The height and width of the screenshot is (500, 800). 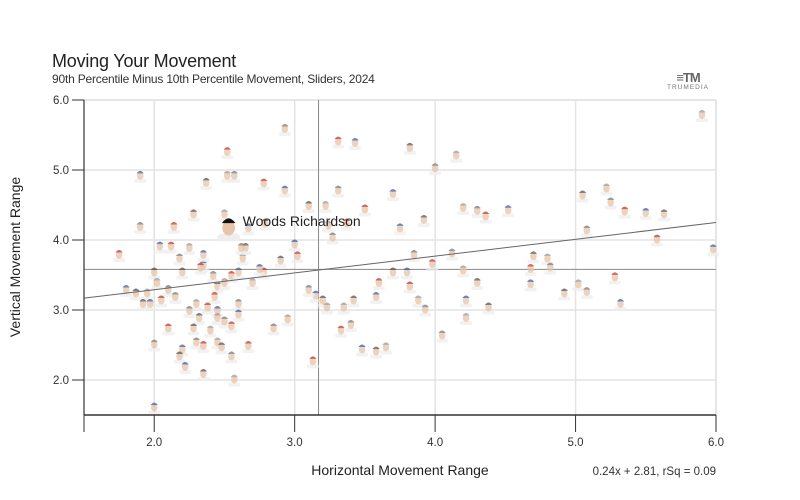 I want to click on trumedia-logo: ≡TM TRUMEDIA, so click(x=688, y=81).